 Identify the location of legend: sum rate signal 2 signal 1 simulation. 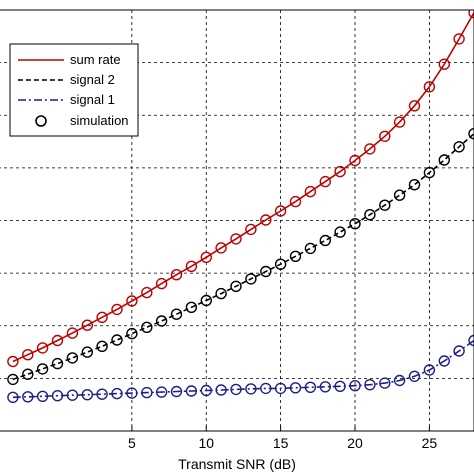
(74, 90).